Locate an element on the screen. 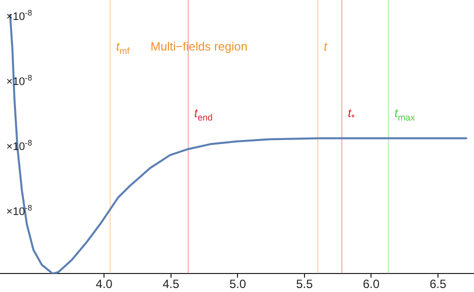 The width and height of the screenshot is (474, 292). x-tick-label: 5.5 is located at coordinates (305, 284).